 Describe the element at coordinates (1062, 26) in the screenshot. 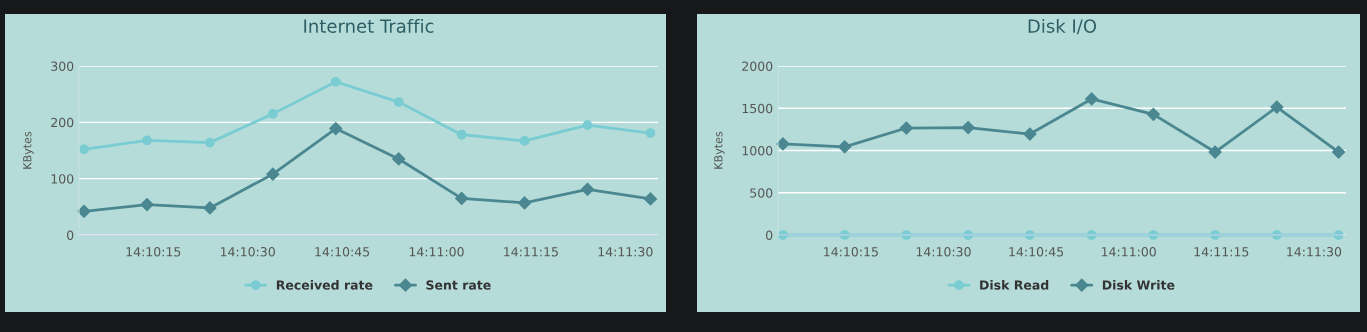

I see `chart-title: Disk I/O` at that location.